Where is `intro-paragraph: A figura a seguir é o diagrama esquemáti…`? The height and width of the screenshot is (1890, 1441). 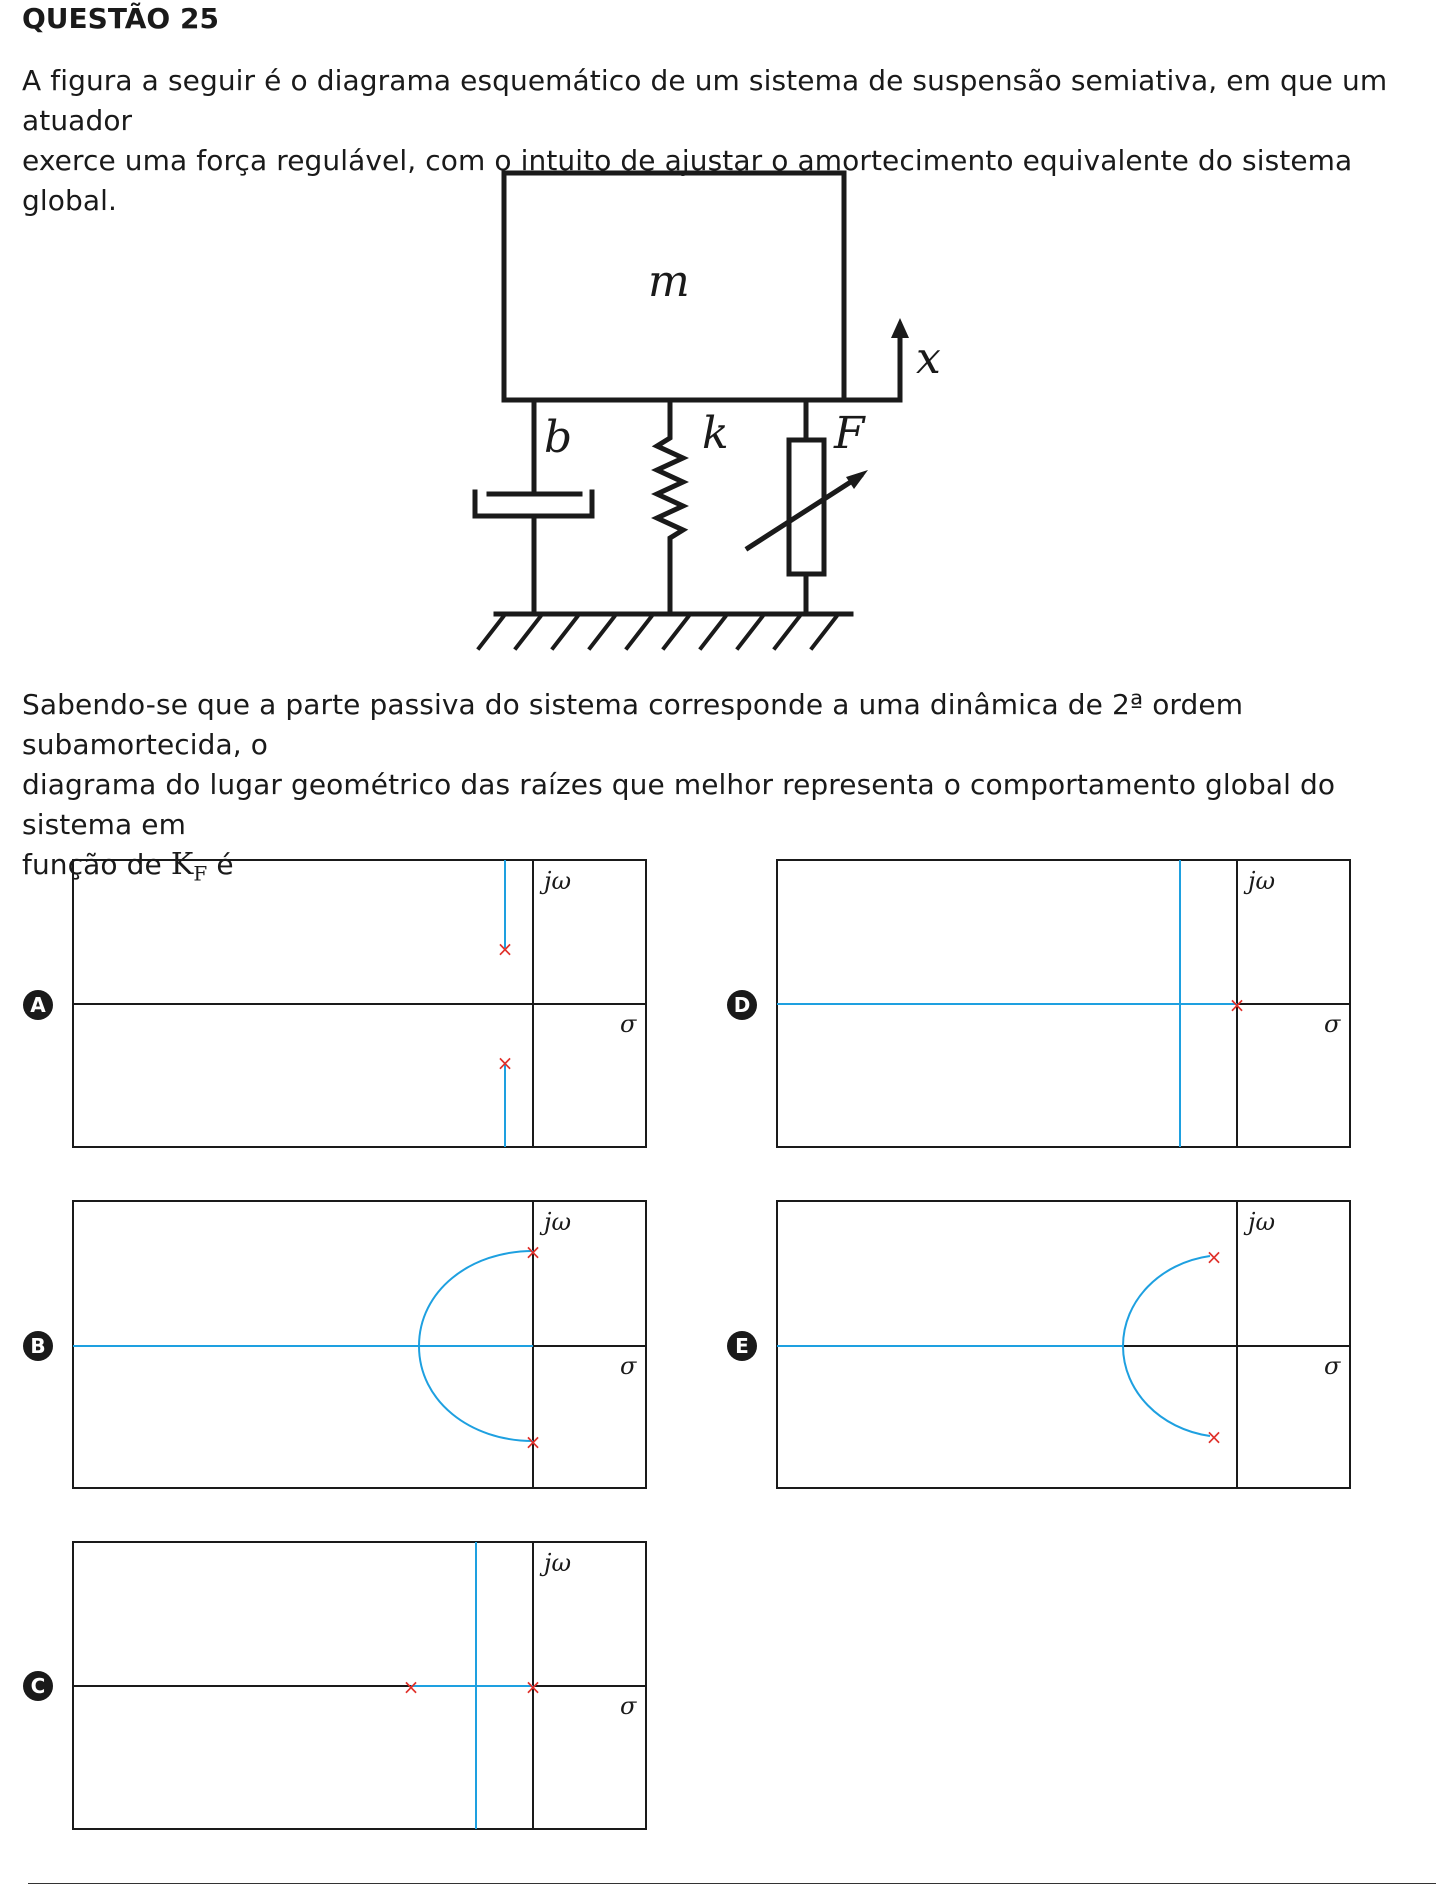 intro-paragraph: A figura a seguir é o diagrama esquemáti… is located at coordinates (727, 141).